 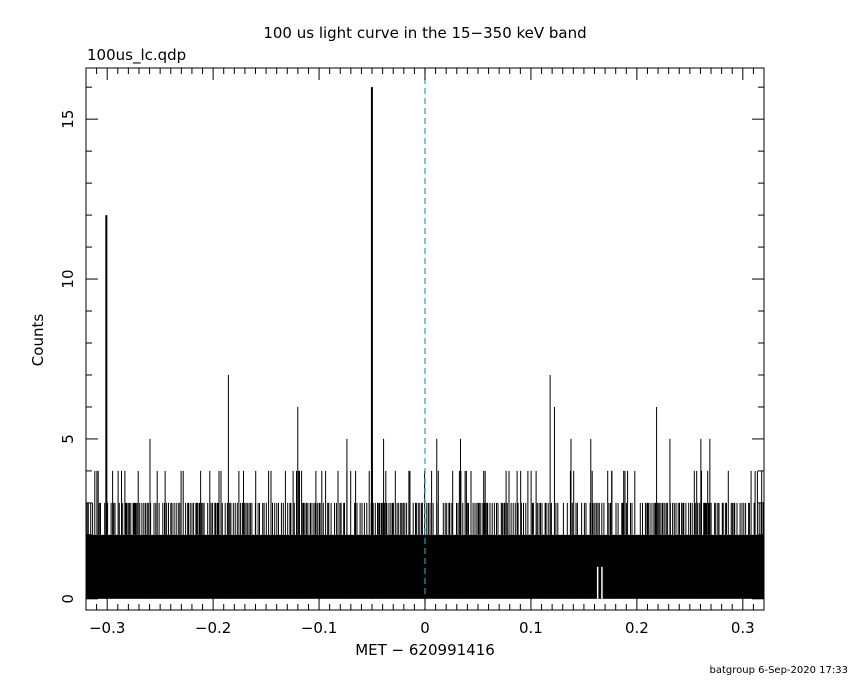 What do you see at coordinates (107, 628) in the screenshot?
I see `x-tick-label: −0.3` at bounding box center [107, 628].